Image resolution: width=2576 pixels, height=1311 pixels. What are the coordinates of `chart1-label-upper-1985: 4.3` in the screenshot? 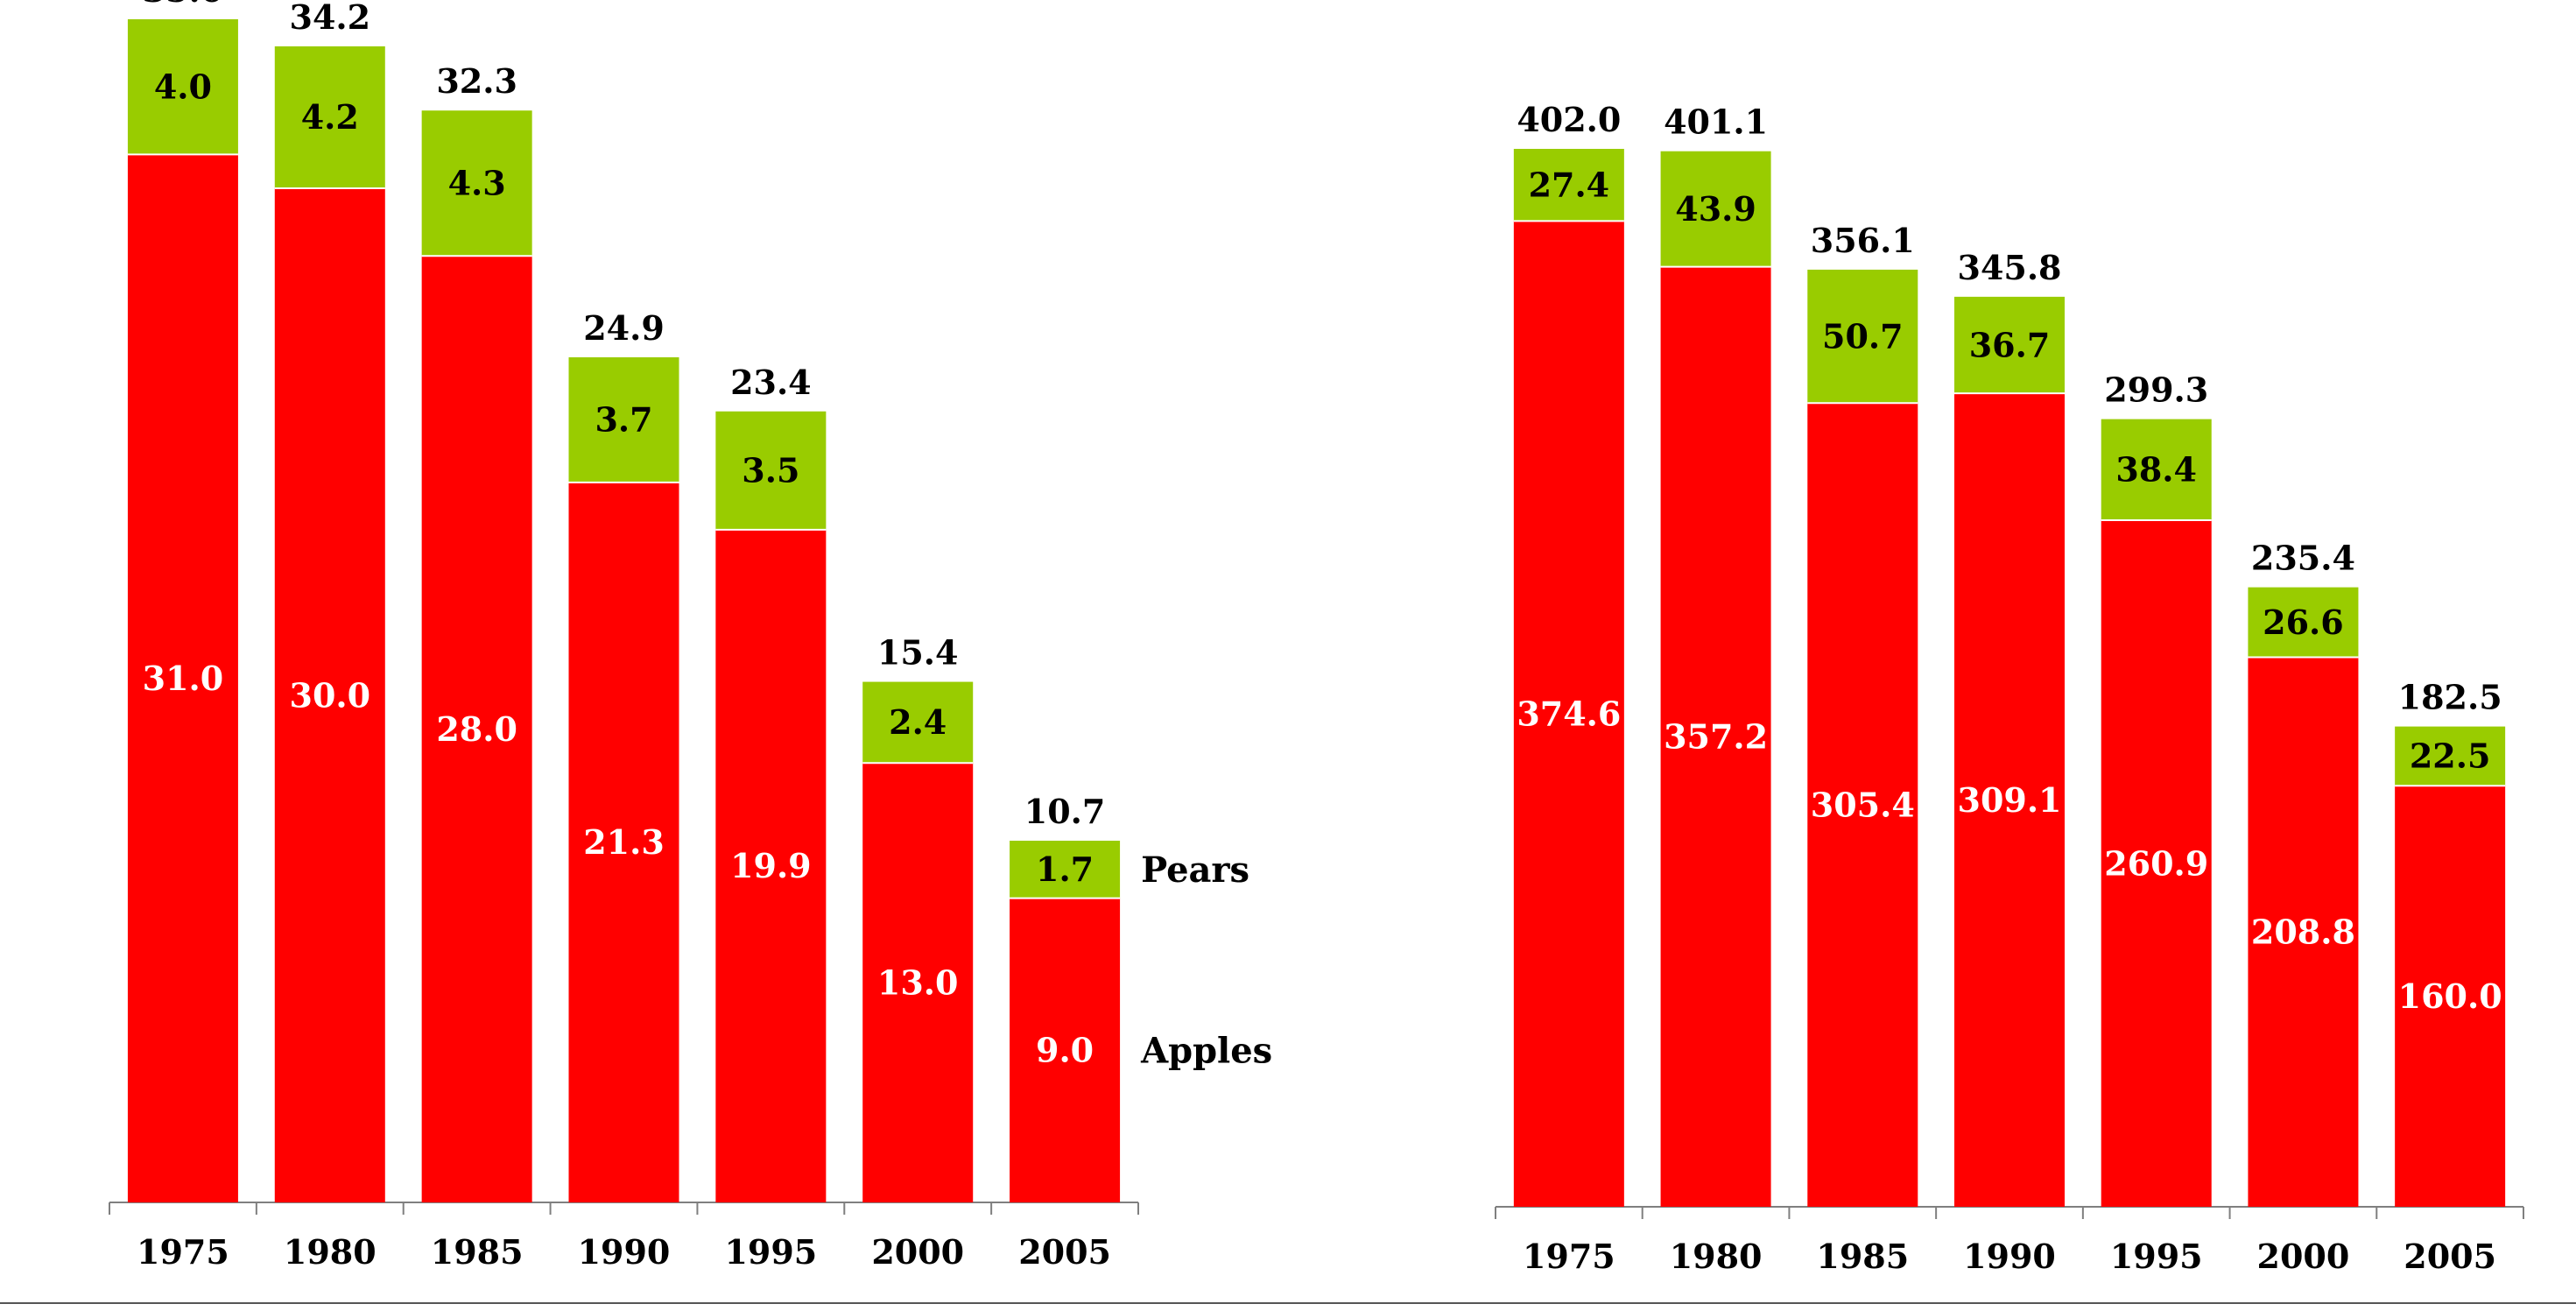 It's located at (477, 183).